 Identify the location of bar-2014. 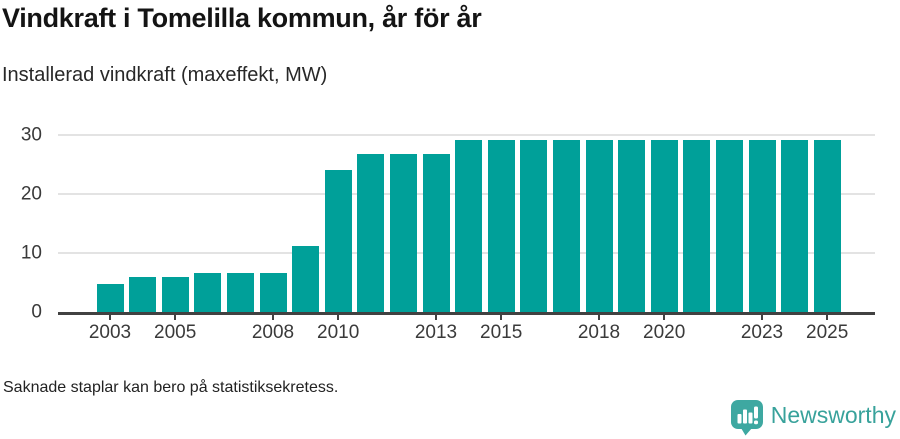
(469, 225).